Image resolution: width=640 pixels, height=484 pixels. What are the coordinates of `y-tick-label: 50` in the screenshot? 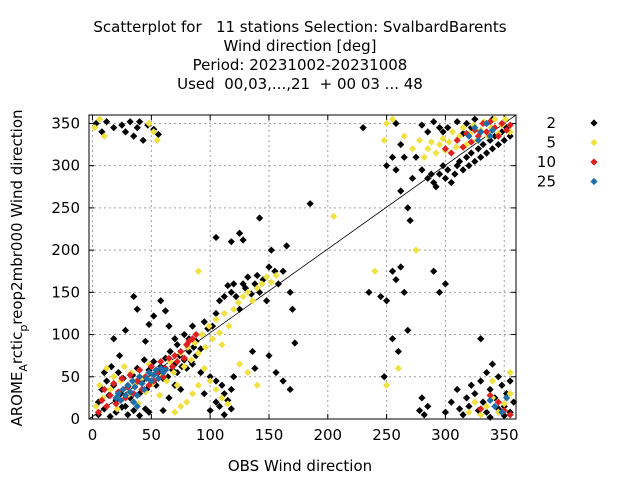 It's located at (70, 377).